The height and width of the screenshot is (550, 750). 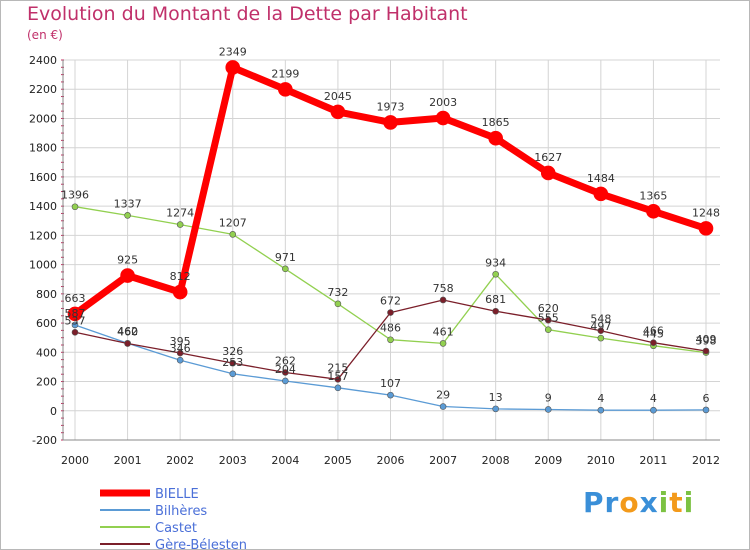 I want to click on data-label: 445, so click(x=653, y=334).